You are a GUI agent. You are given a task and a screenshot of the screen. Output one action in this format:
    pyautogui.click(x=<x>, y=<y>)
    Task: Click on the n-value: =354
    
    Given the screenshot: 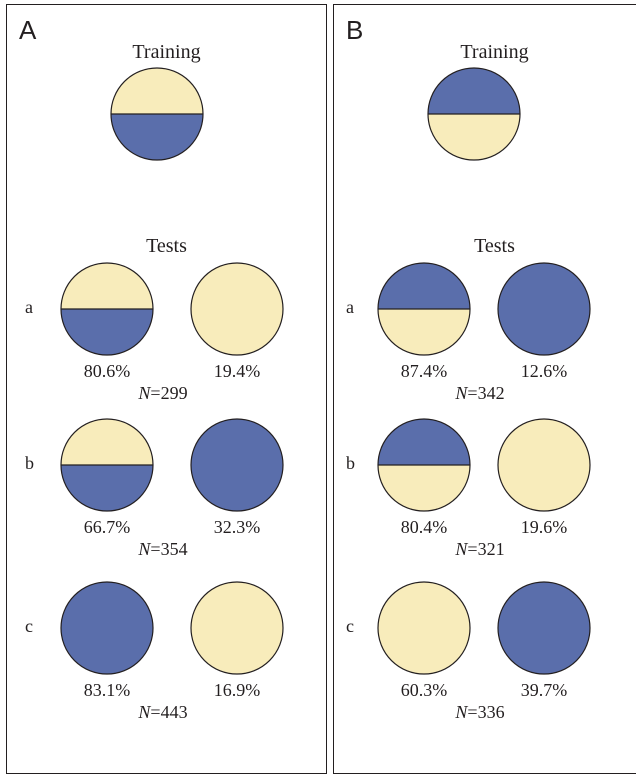 What is the action you would take?
    pyautogui.click(x=169, y=549)
    